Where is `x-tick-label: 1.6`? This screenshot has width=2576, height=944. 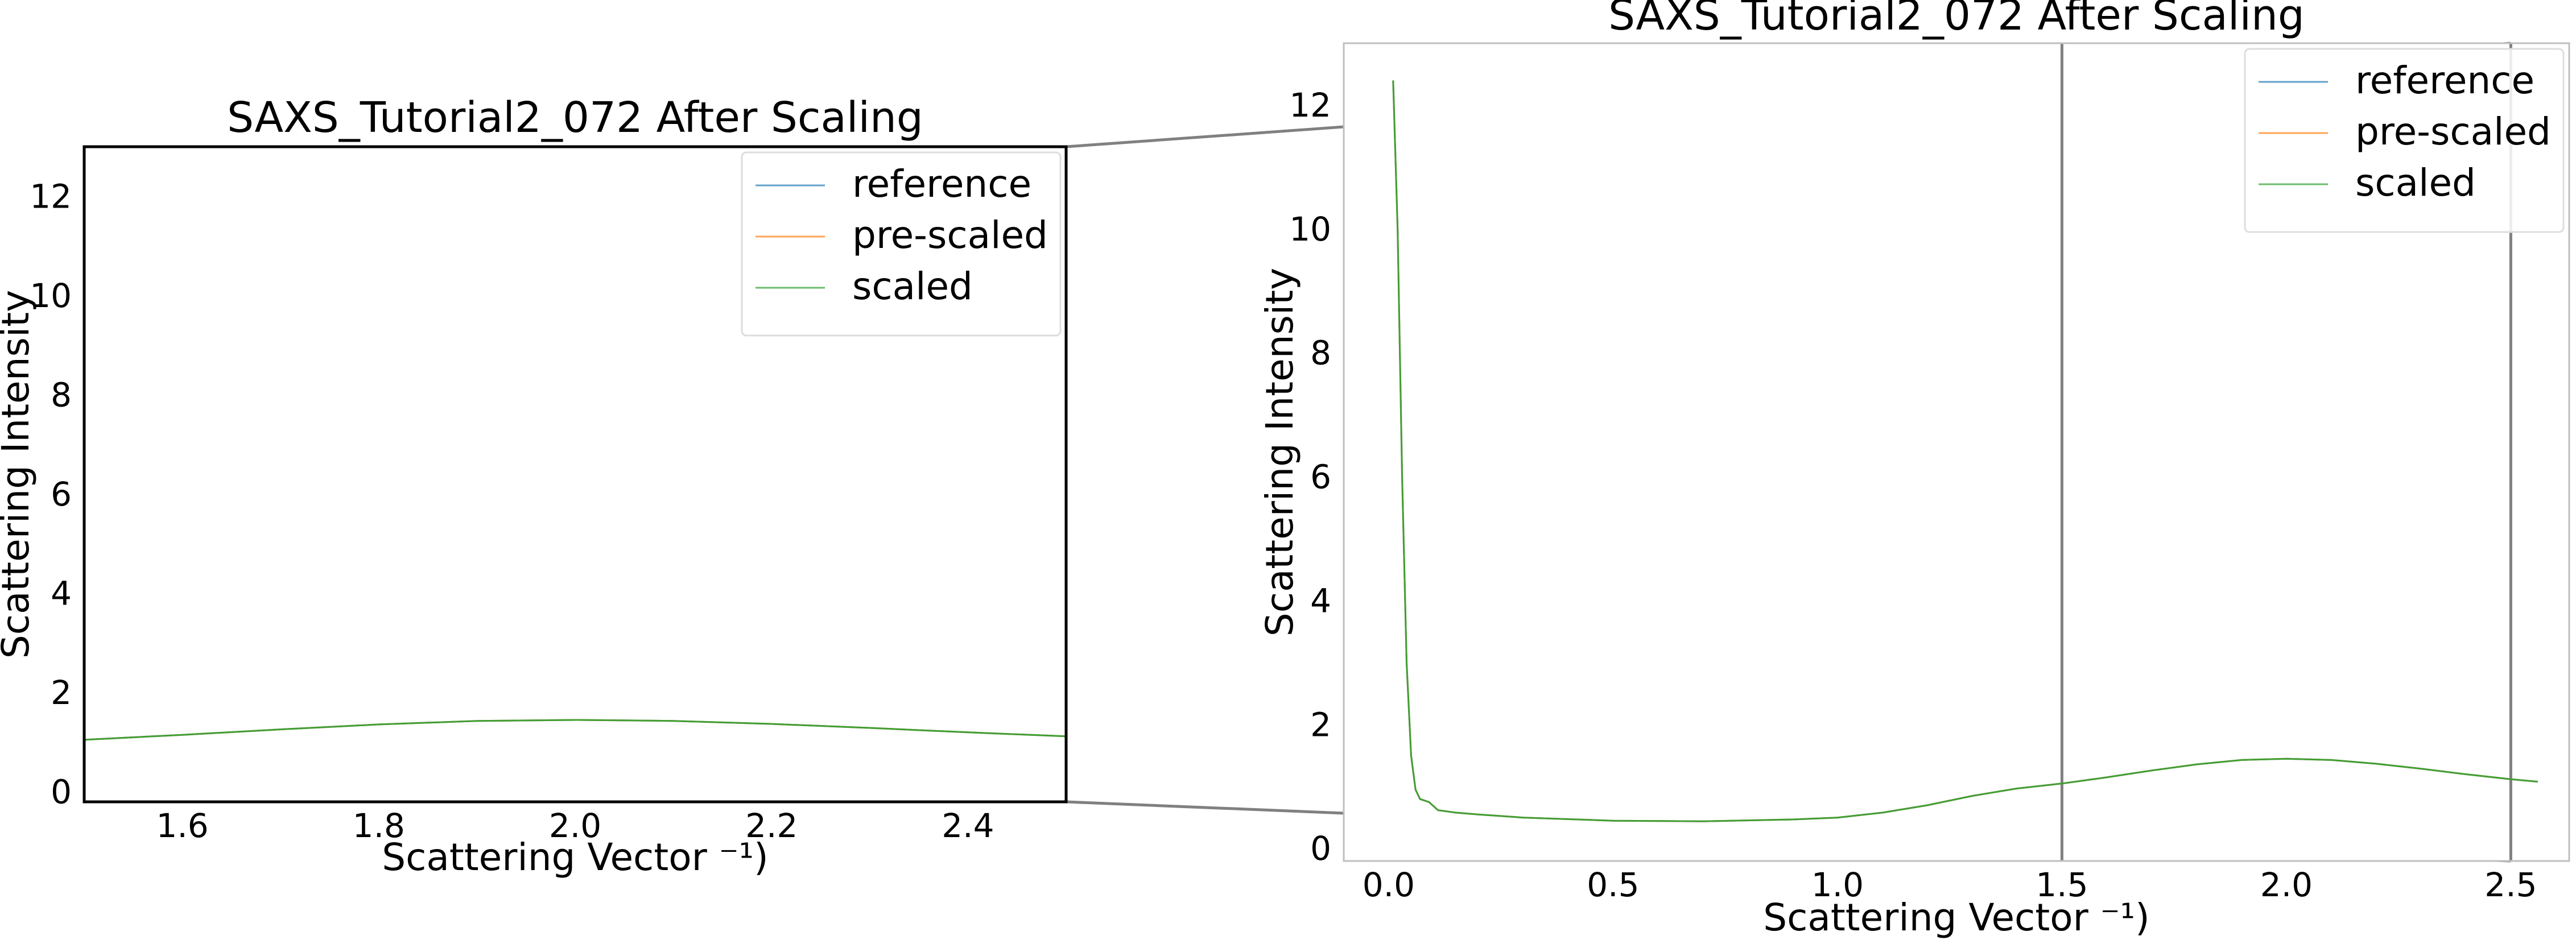 x-tick-label: 1.6 is located at coordinates (182, 825).